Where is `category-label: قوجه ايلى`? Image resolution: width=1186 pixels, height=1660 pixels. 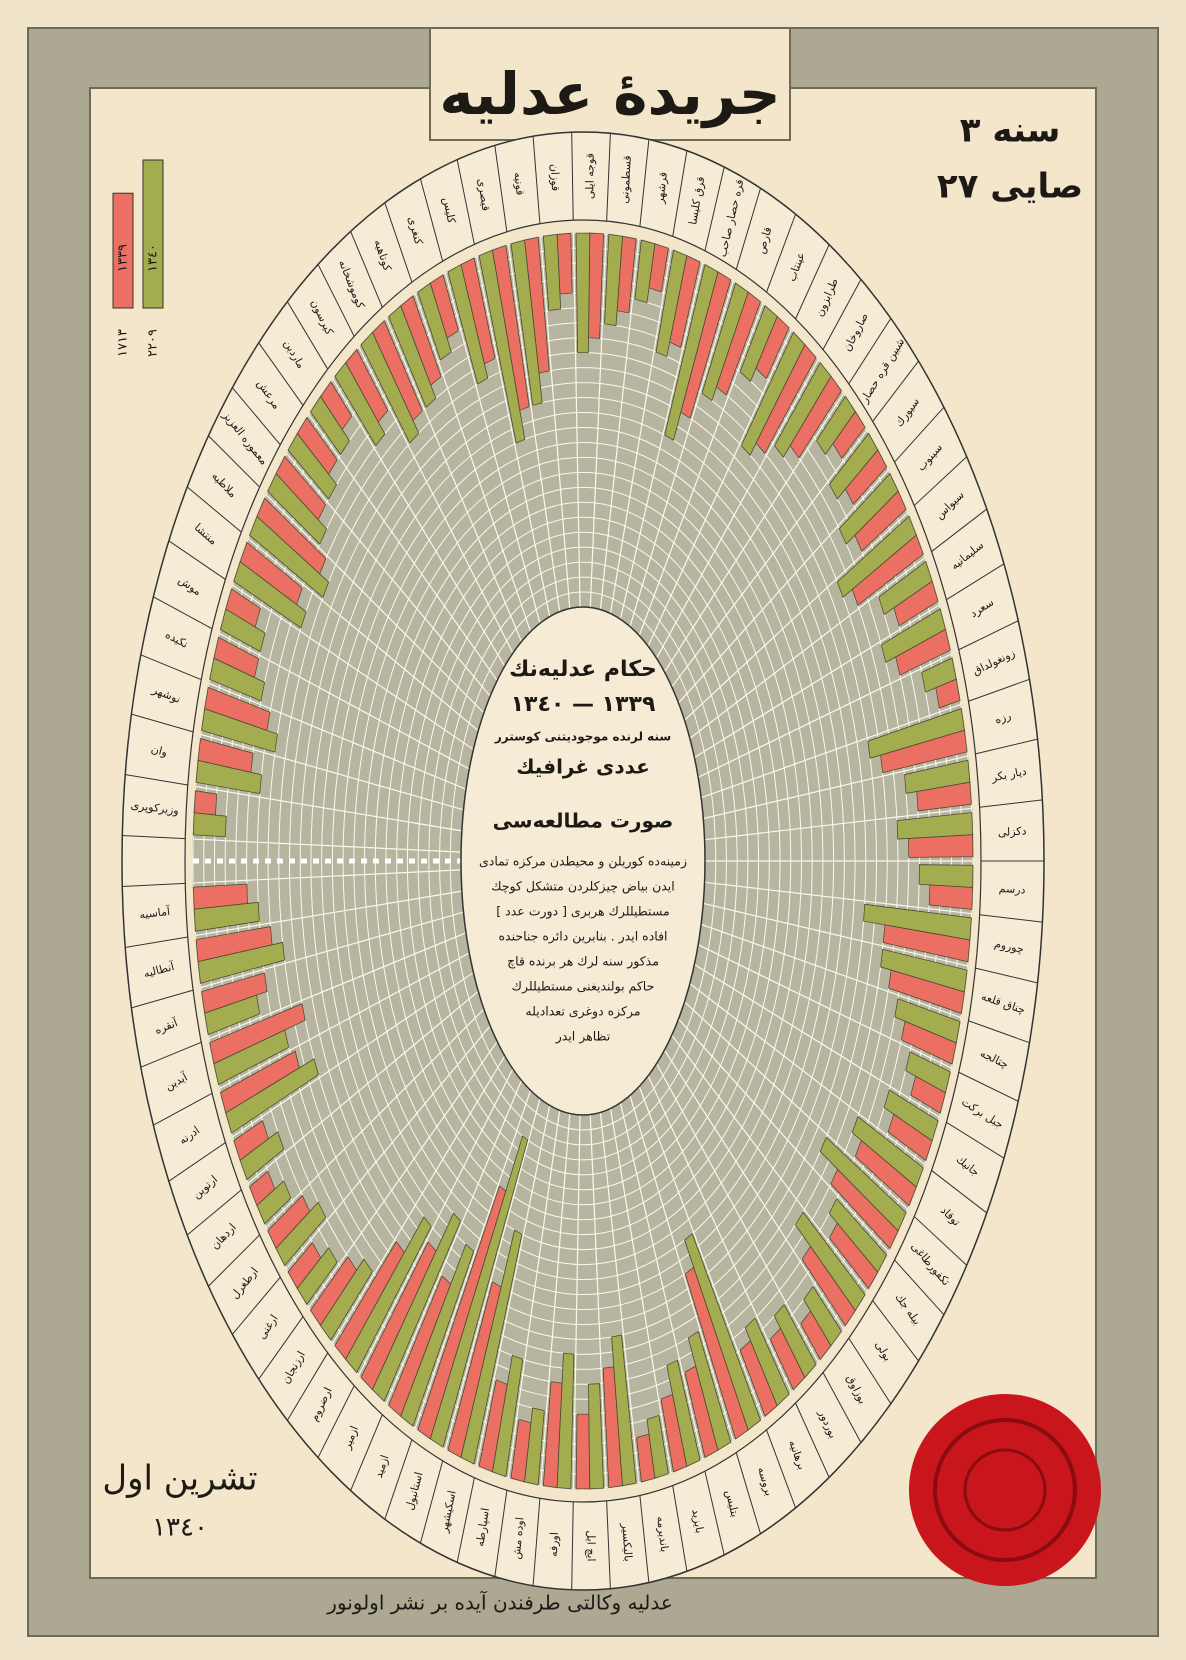
category-label: قوجه ايلى is located at coordinates (590, 176).